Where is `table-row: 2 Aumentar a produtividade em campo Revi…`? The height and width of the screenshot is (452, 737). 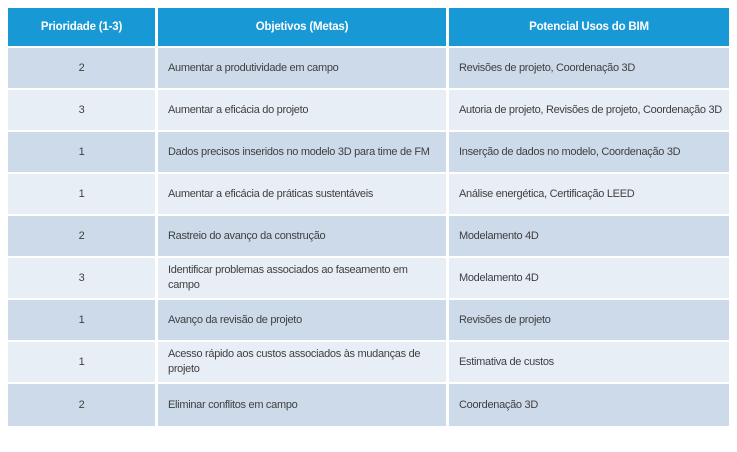 table-row: 2 Aumentar a produtividade em campo Revi… is located at coordinates (368, 69).